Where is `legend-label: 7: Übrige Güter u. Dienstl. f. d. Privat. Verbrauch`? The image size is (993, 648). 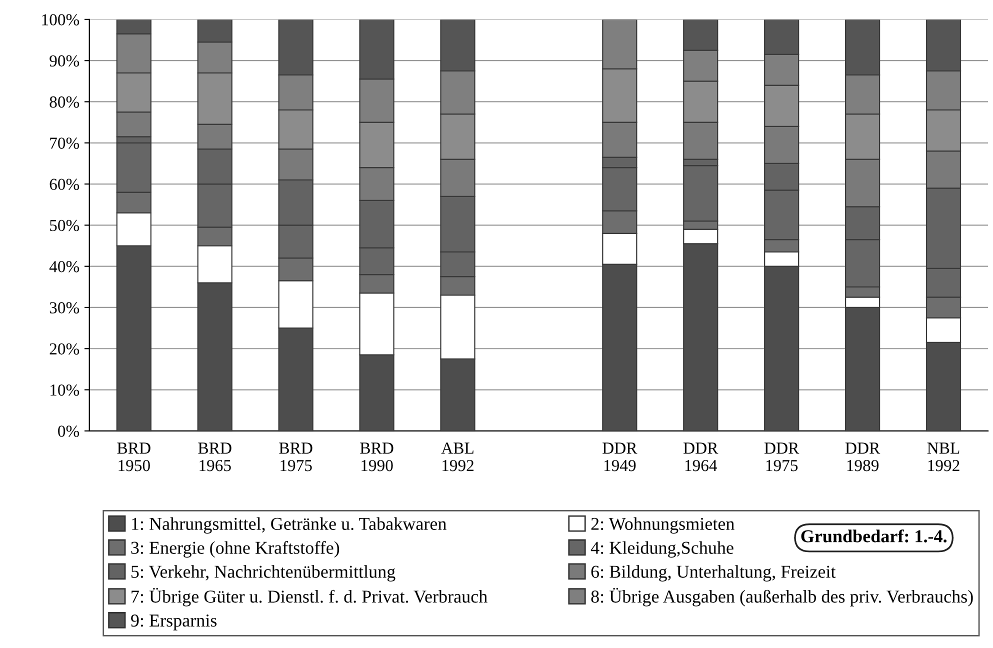 legend-label: 7: Übrige Güter u. Dienstl. f. d. Privat. Verbrauch is located at coordinates (310, 597).